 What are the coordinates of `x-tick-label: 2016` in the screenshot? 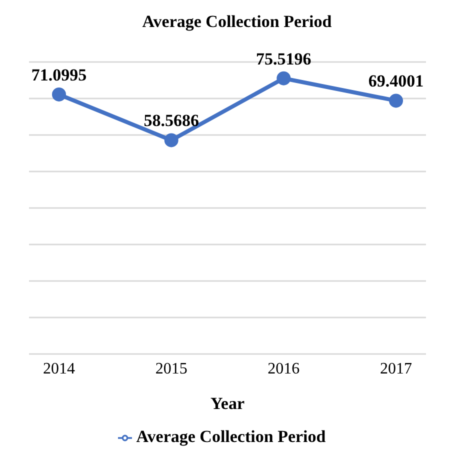 It's located at (284, 369).